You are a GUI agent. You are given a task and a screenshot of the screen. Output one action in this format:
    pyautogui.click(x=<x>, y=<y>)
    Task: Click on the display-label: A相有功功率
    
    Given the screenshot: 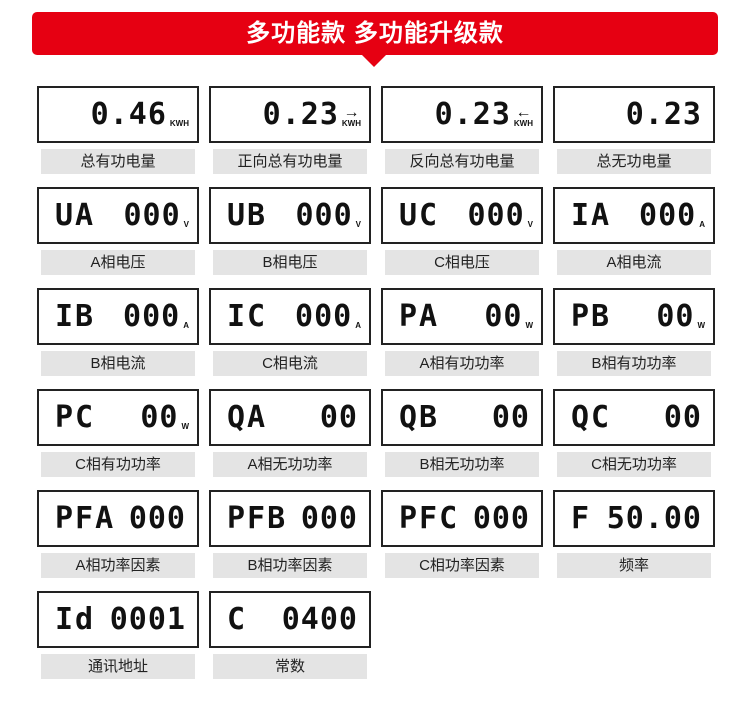 What is the action you would take?
    pyautogui.click(x=462, y=363)
    